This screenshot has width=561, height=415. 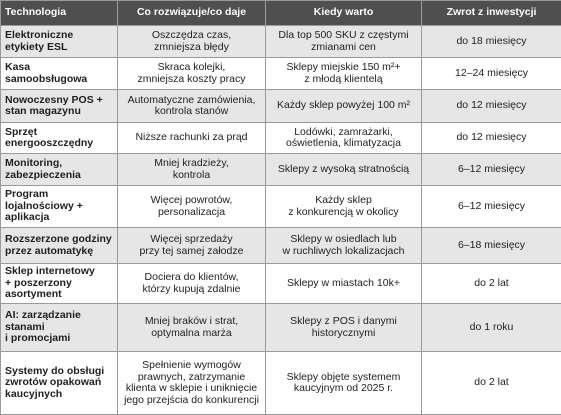 What do you see at coordinates (191, 389) in the screenshot?
I see `cell-text: klienta w sklepie i uniknięcie` at bounding box center [191, 389].